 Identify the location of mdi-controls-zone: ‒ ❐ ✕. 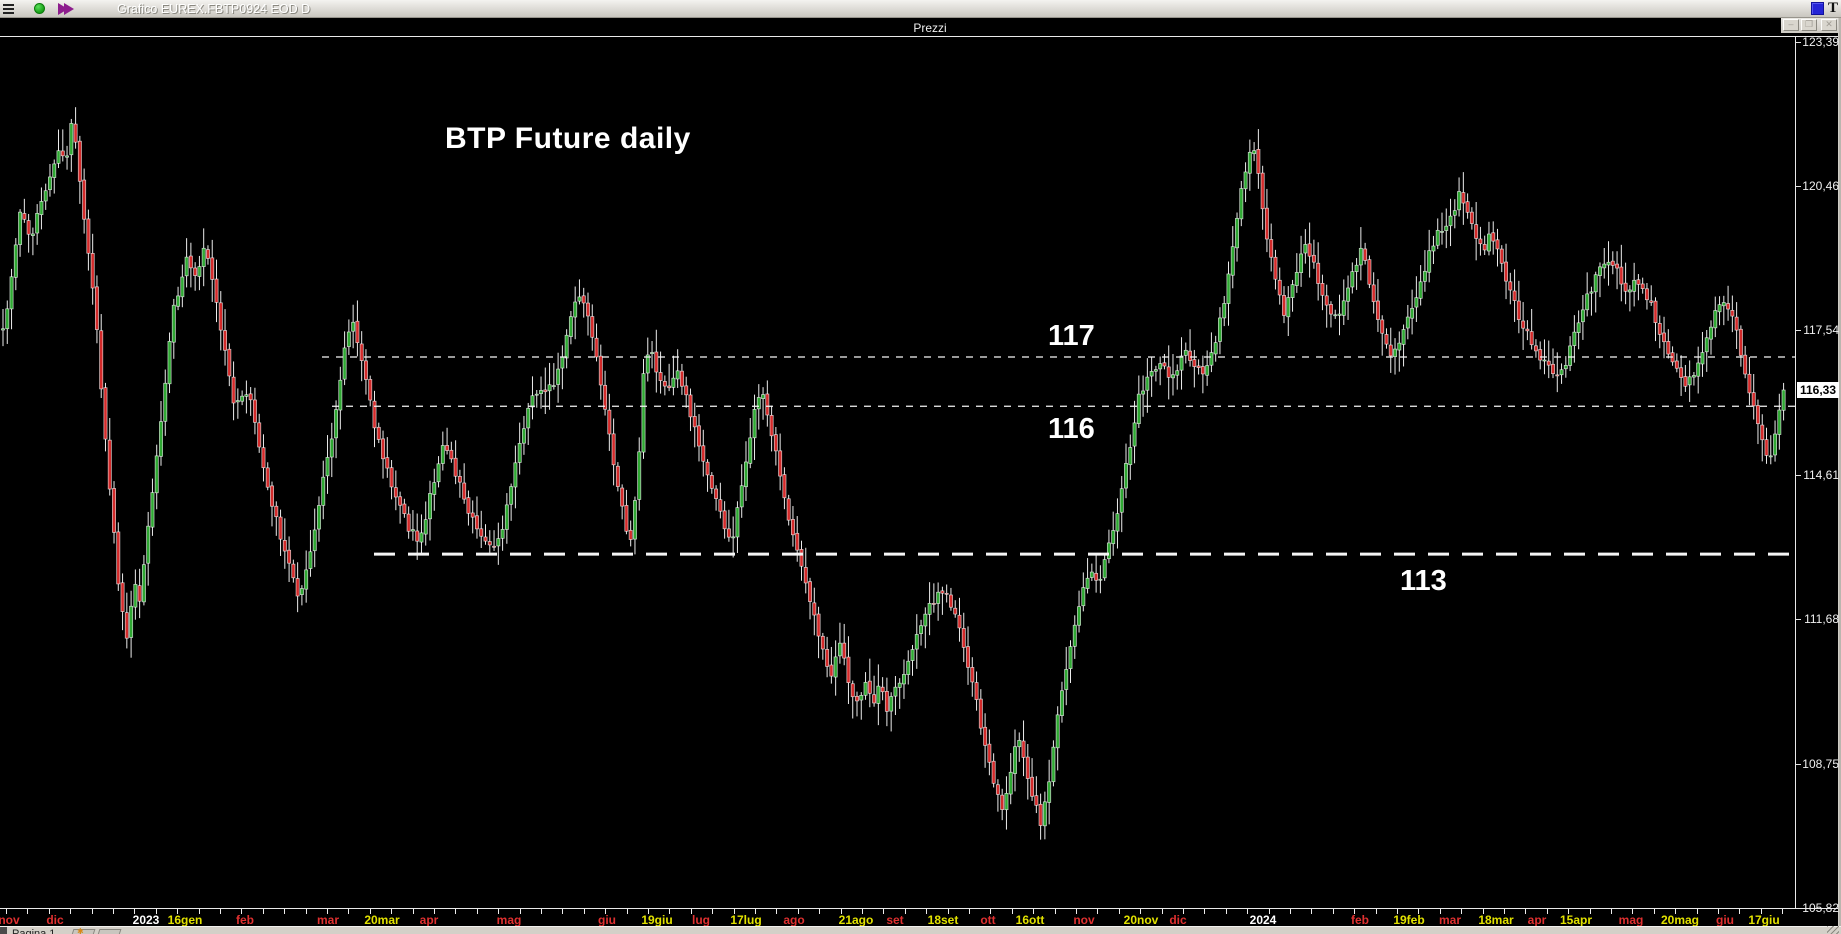
(1811, 25).